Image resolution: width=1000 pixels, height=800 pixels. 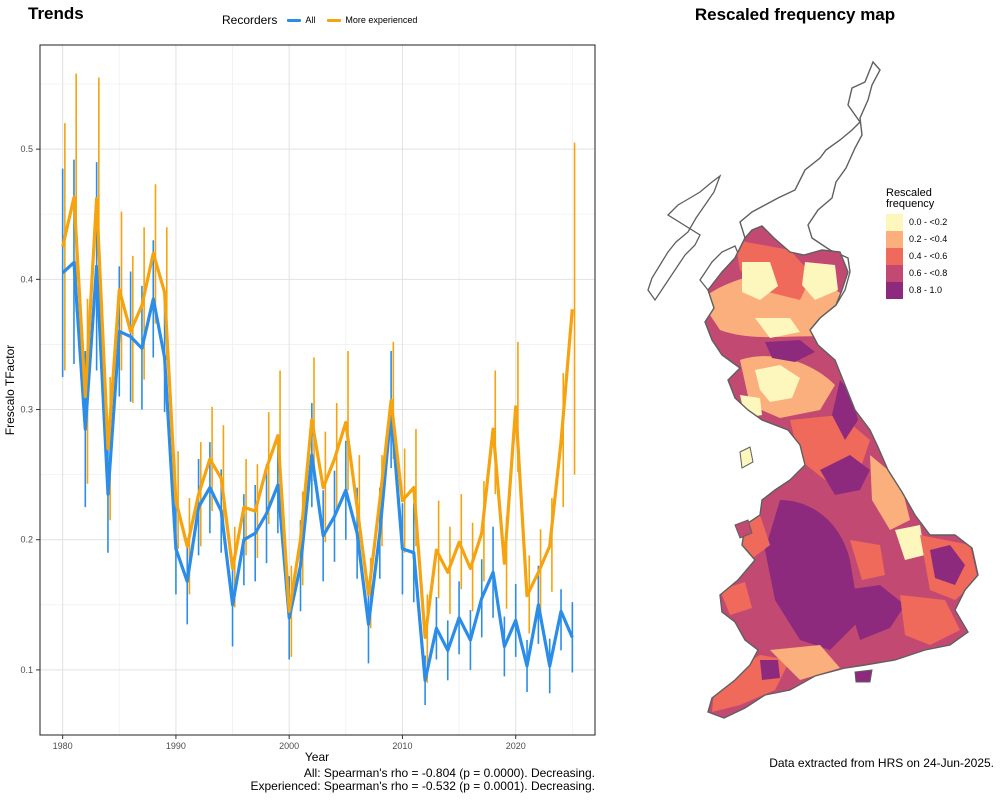 I want to click on map-legend-row: 0.6 - <0.8, so click(x=916, y=273).